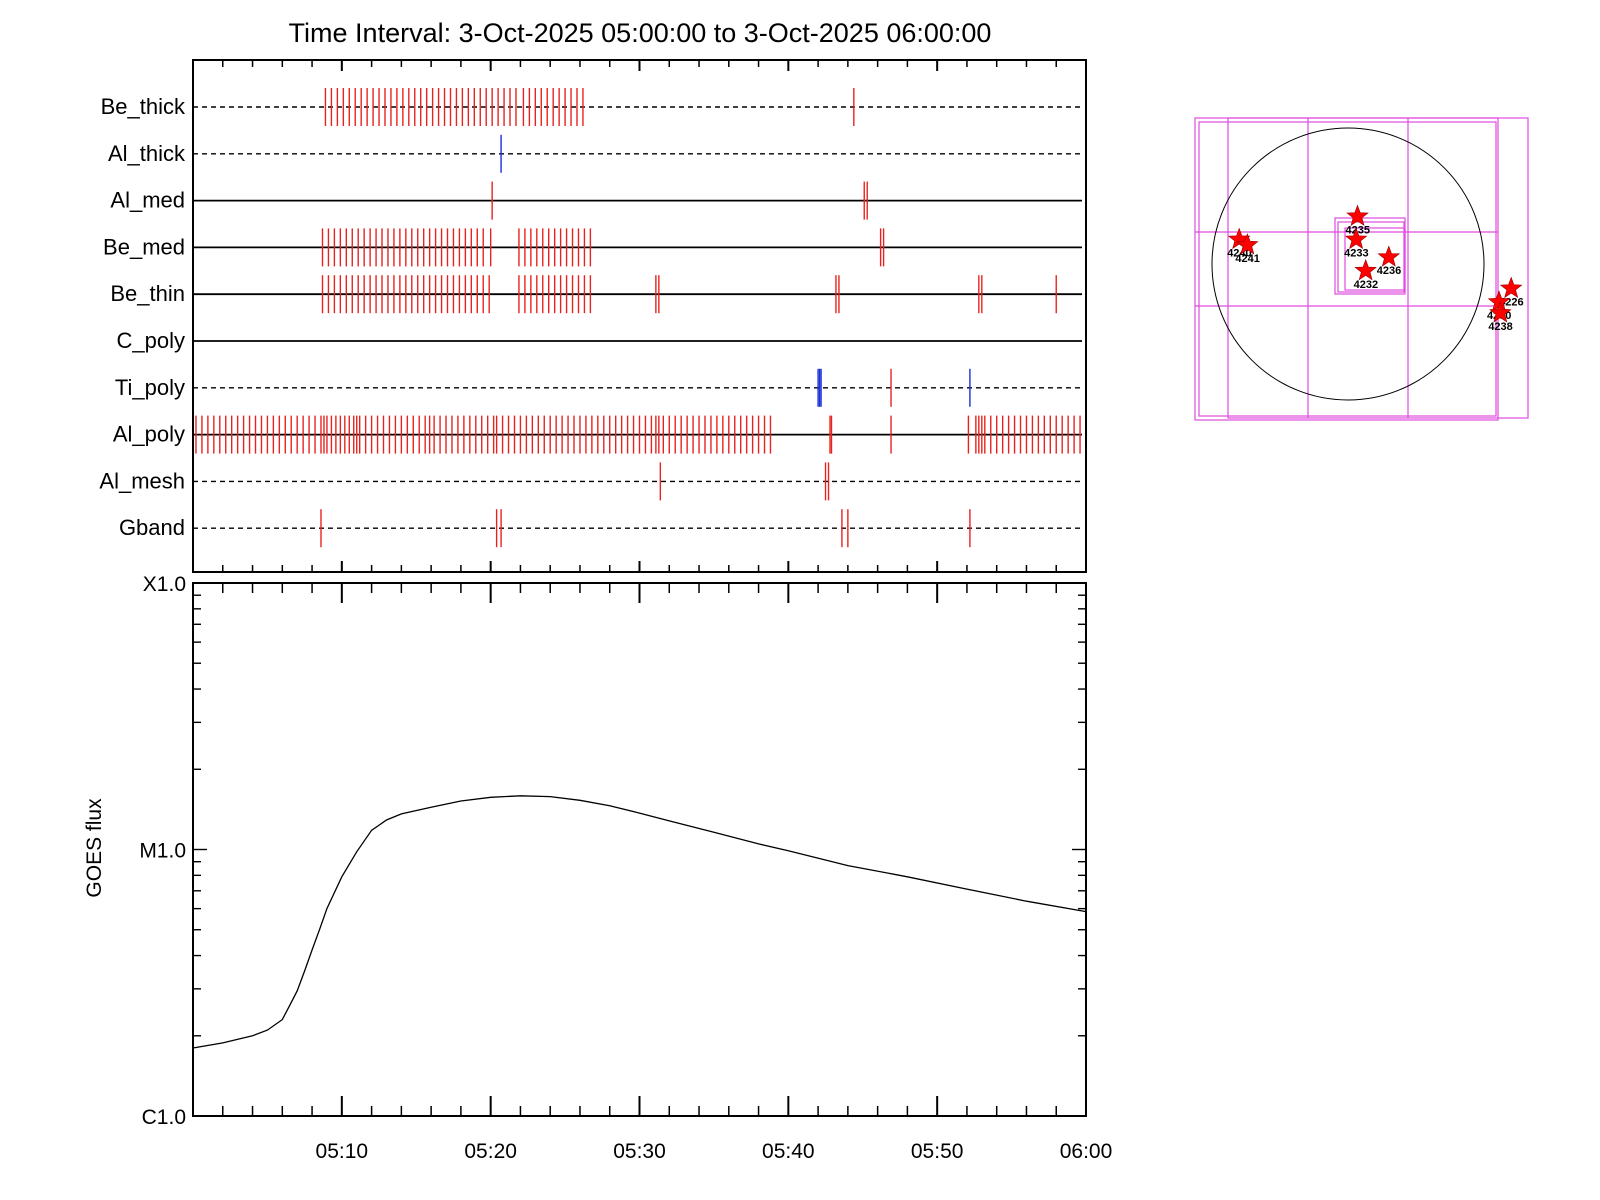 The image size is (1600, 1200). Describe the element at coordinates (1086, 1151) in the screenshot. I see `goes-x-tick-label: 06:00` at that location.